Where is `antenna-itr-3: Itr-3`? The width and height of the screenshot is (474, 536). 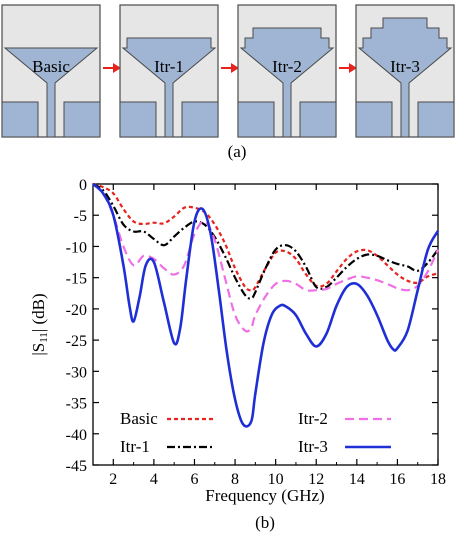
antenna-itr-3: Itr-3 is located at coordinates (405, 71).